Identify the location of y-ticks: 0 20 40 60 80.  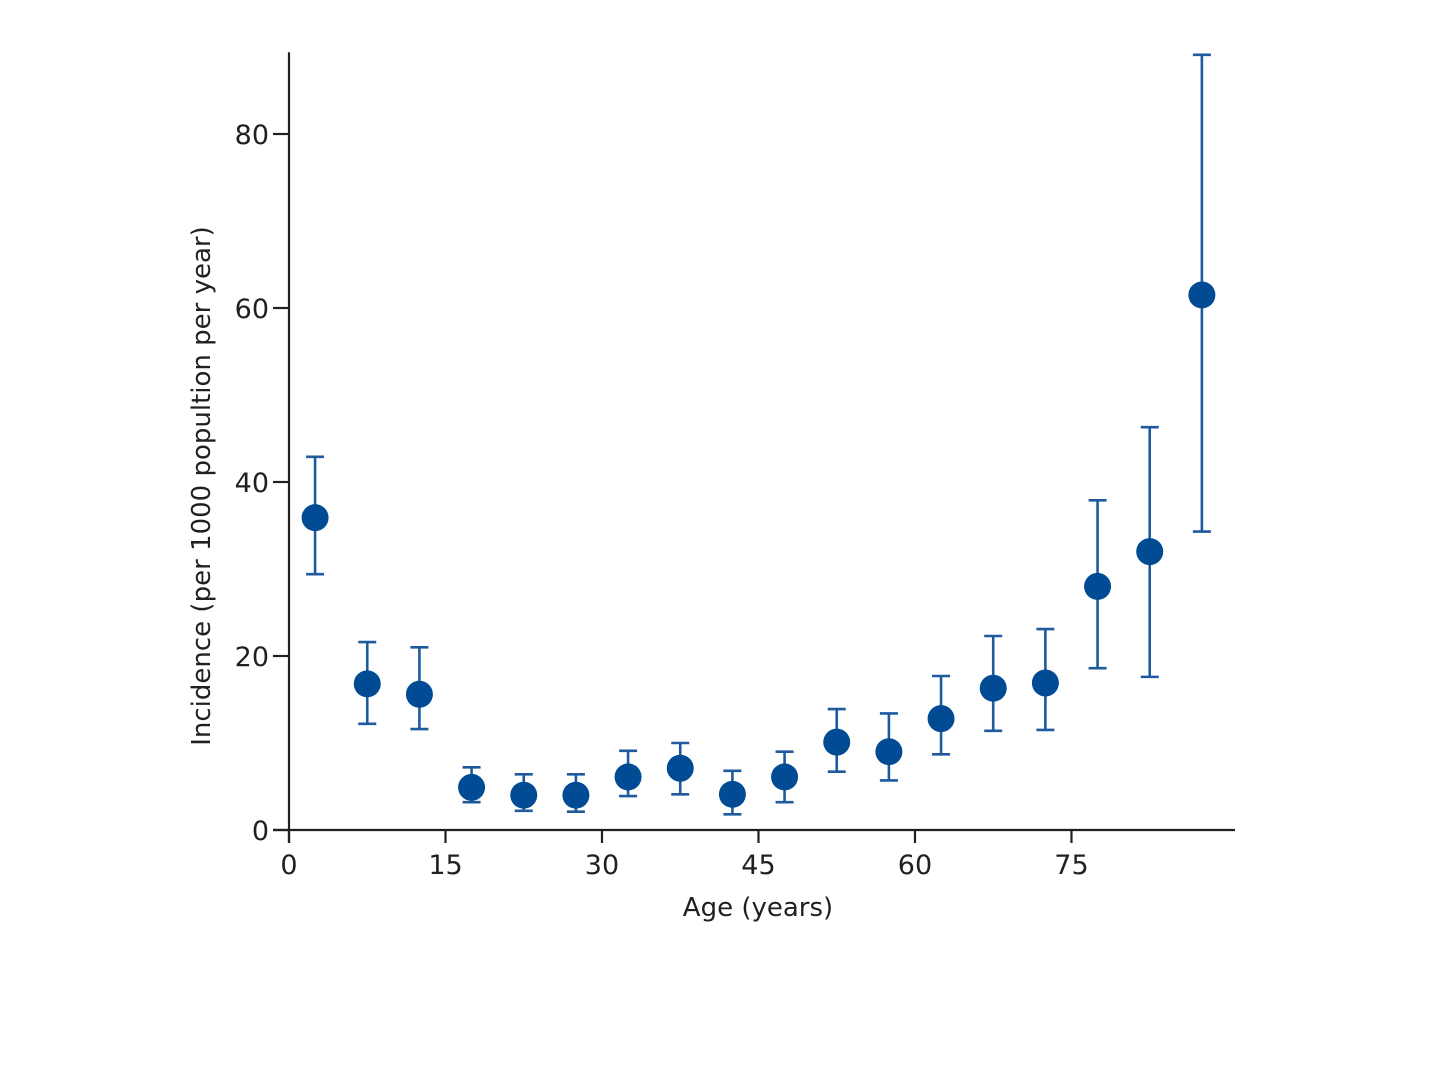
(262, 483).